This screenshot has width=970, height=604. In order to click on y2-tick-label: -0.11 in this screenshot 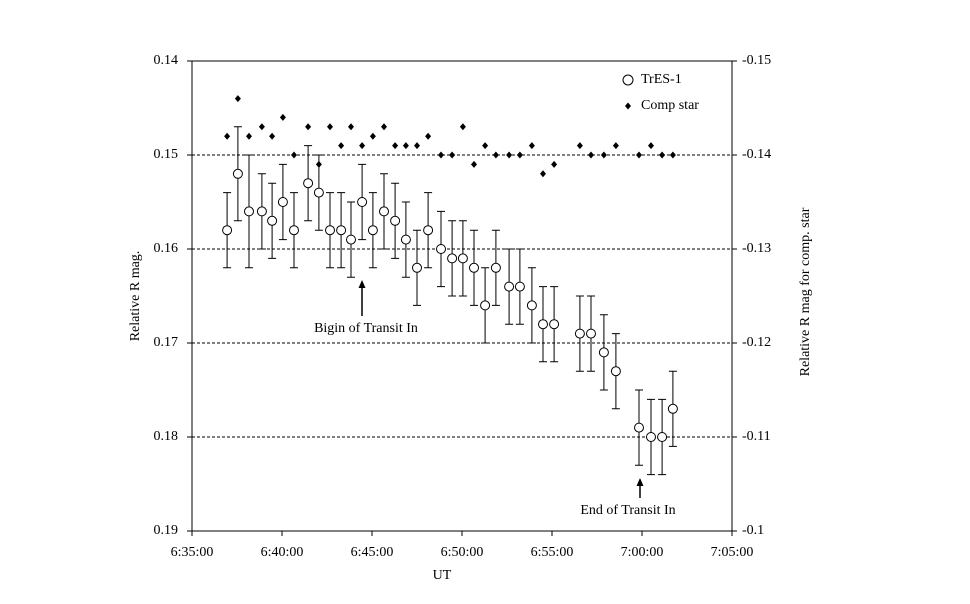, I will do `click(756, 436)`.